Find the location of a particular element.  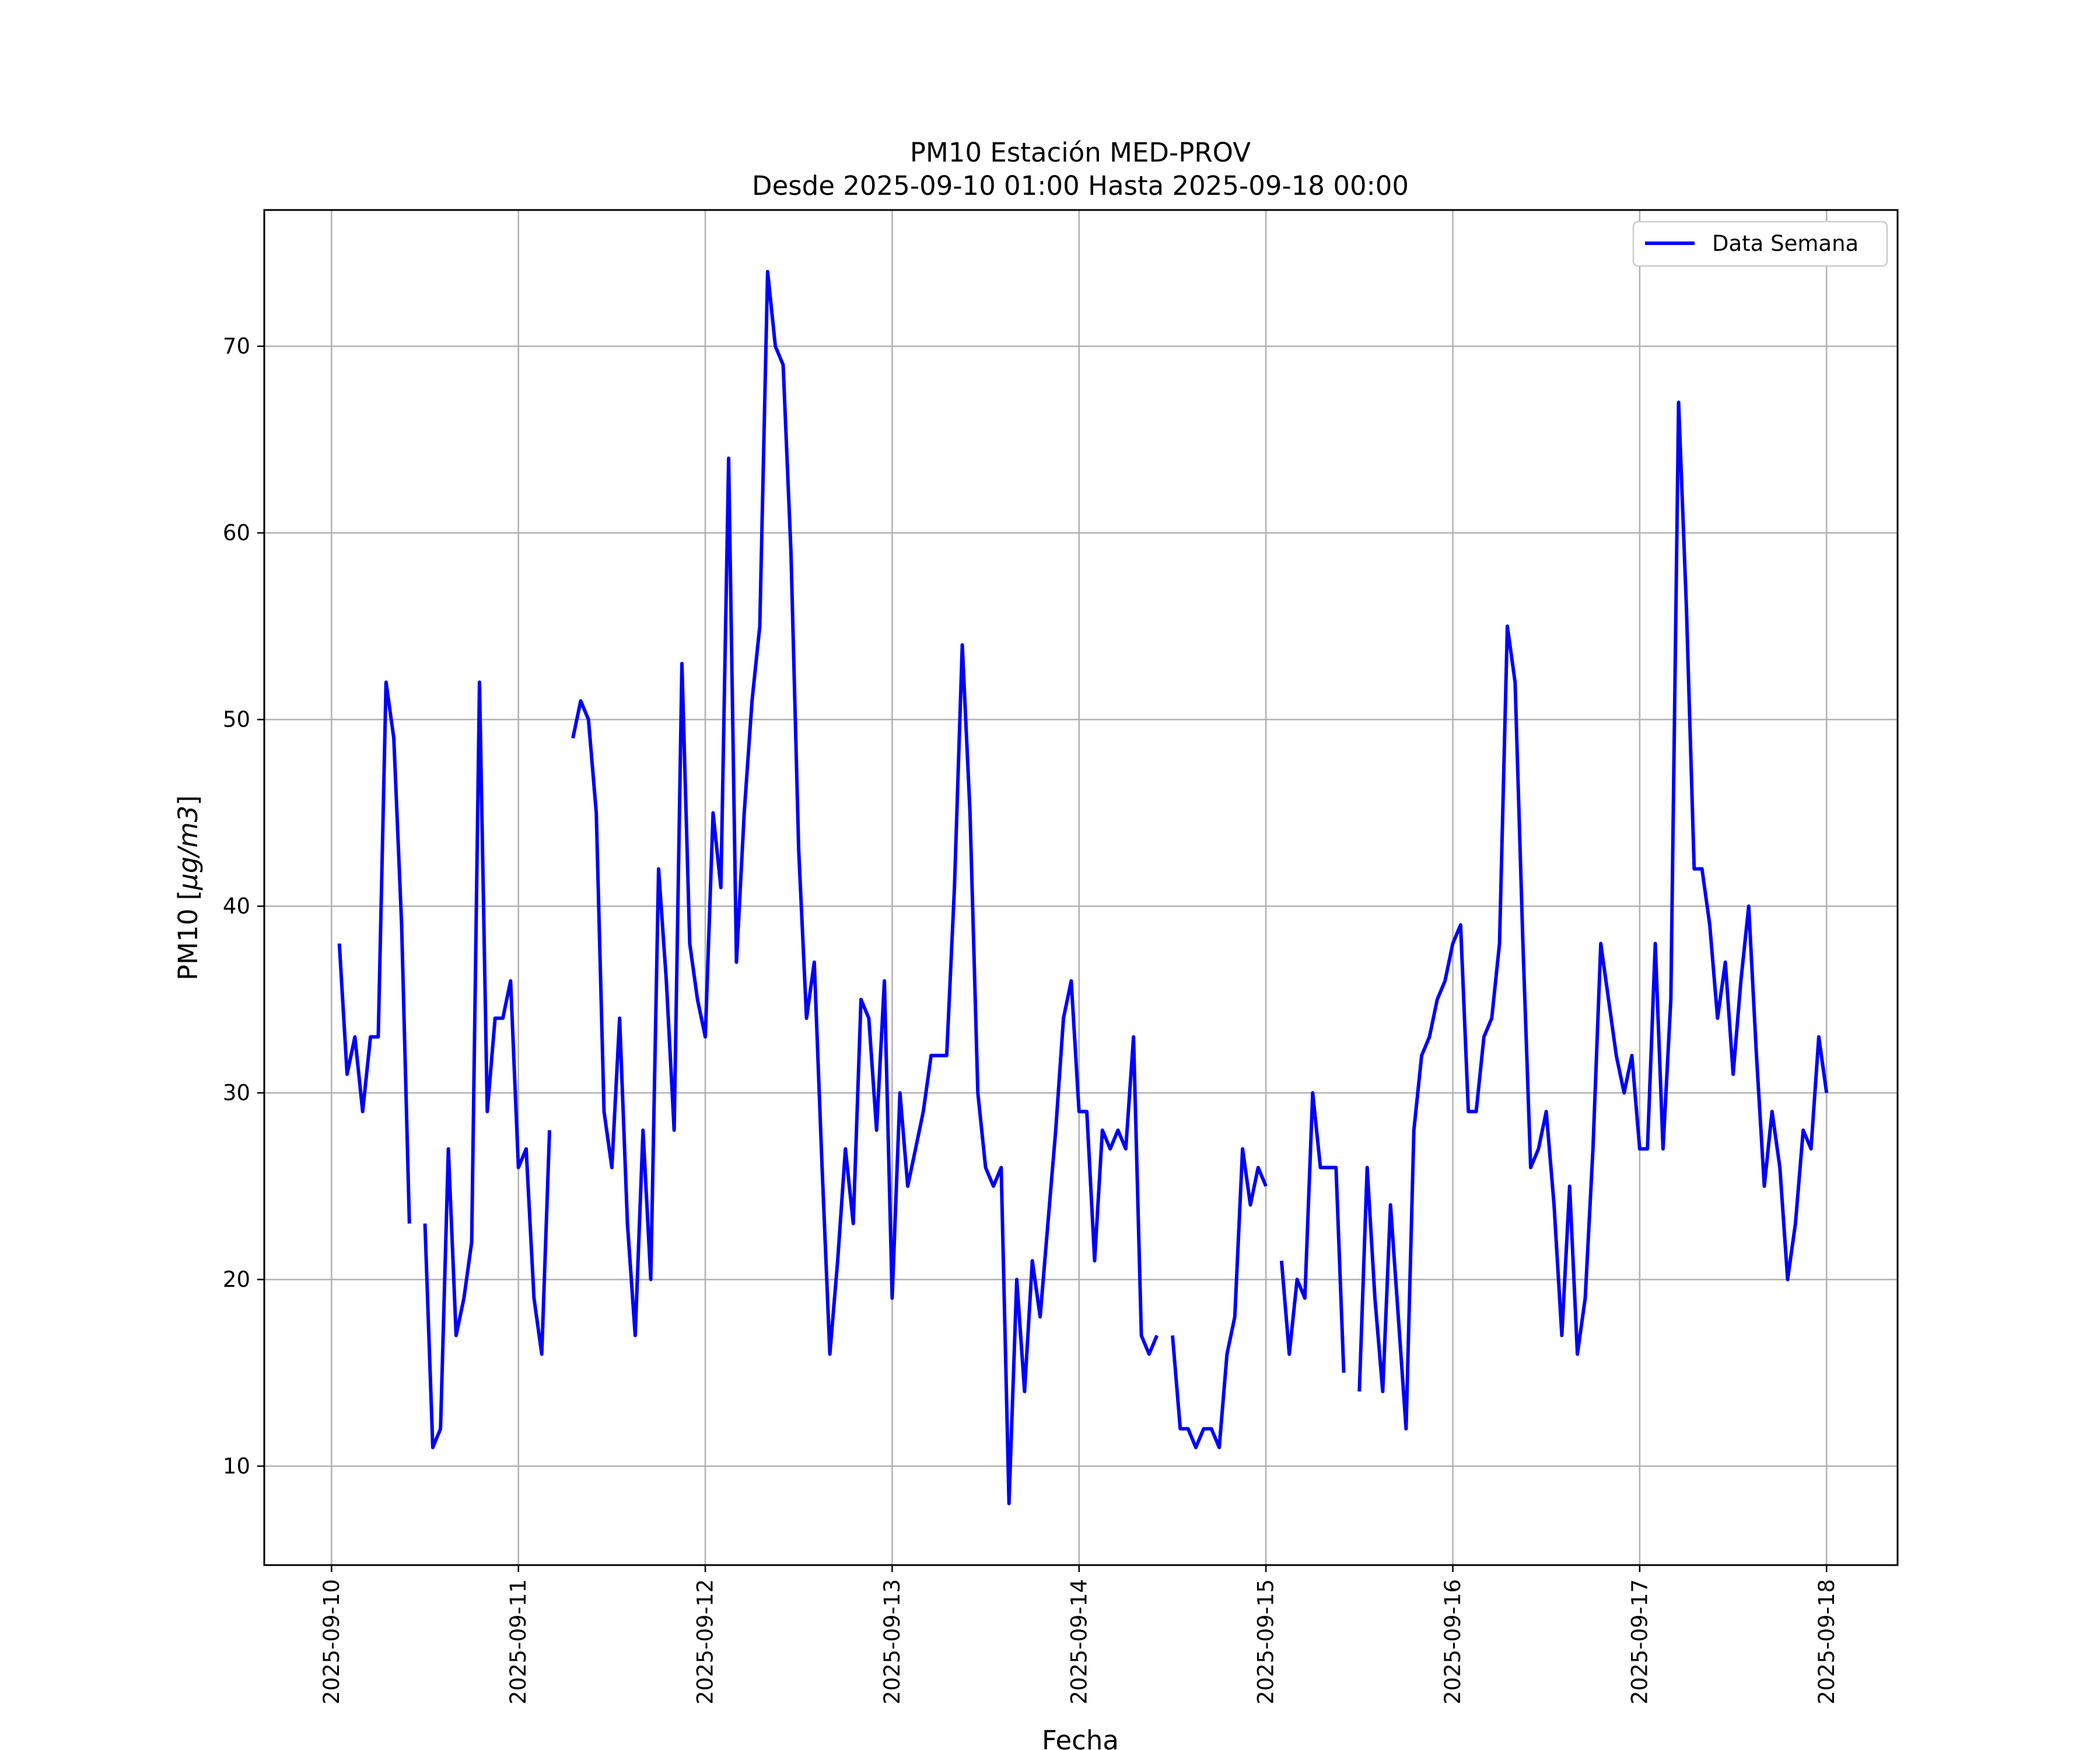

y-tick-label: 20 is located at coordinates (236, 1279).